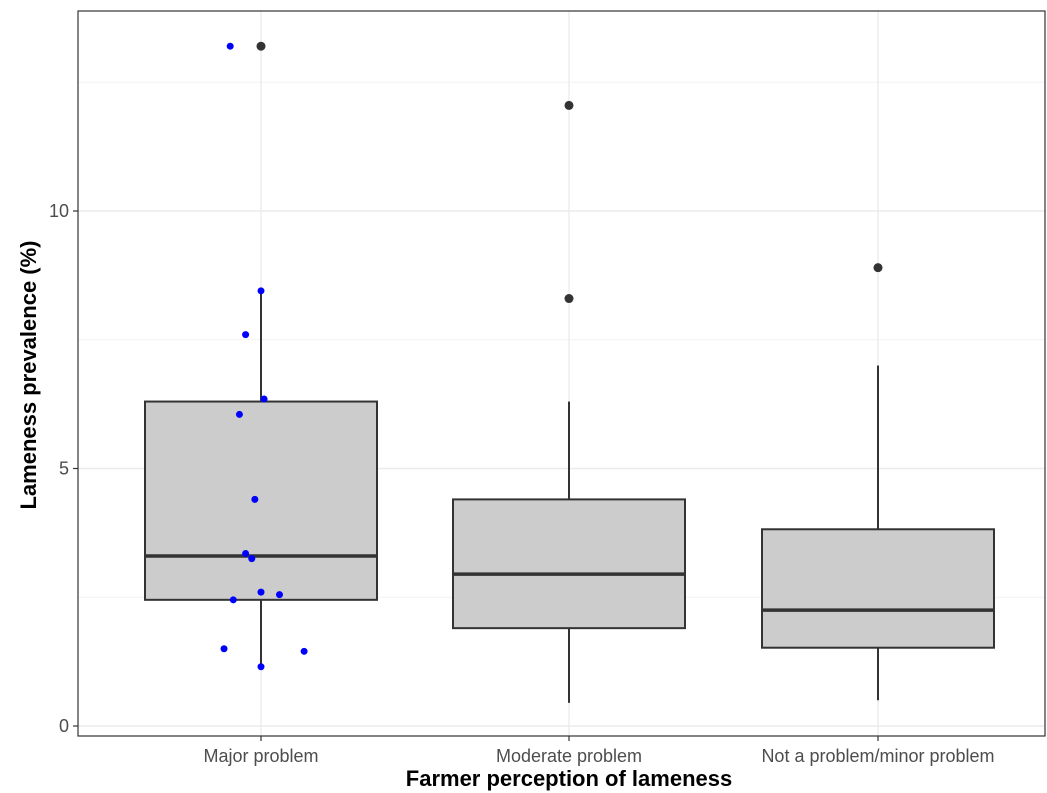 The image size is (1047, 793). What do you see at coordinates (569, 778) in the screenshot?
I see `x-axis-title: Farmer perception of lameness` at bounding box center [569, 778].